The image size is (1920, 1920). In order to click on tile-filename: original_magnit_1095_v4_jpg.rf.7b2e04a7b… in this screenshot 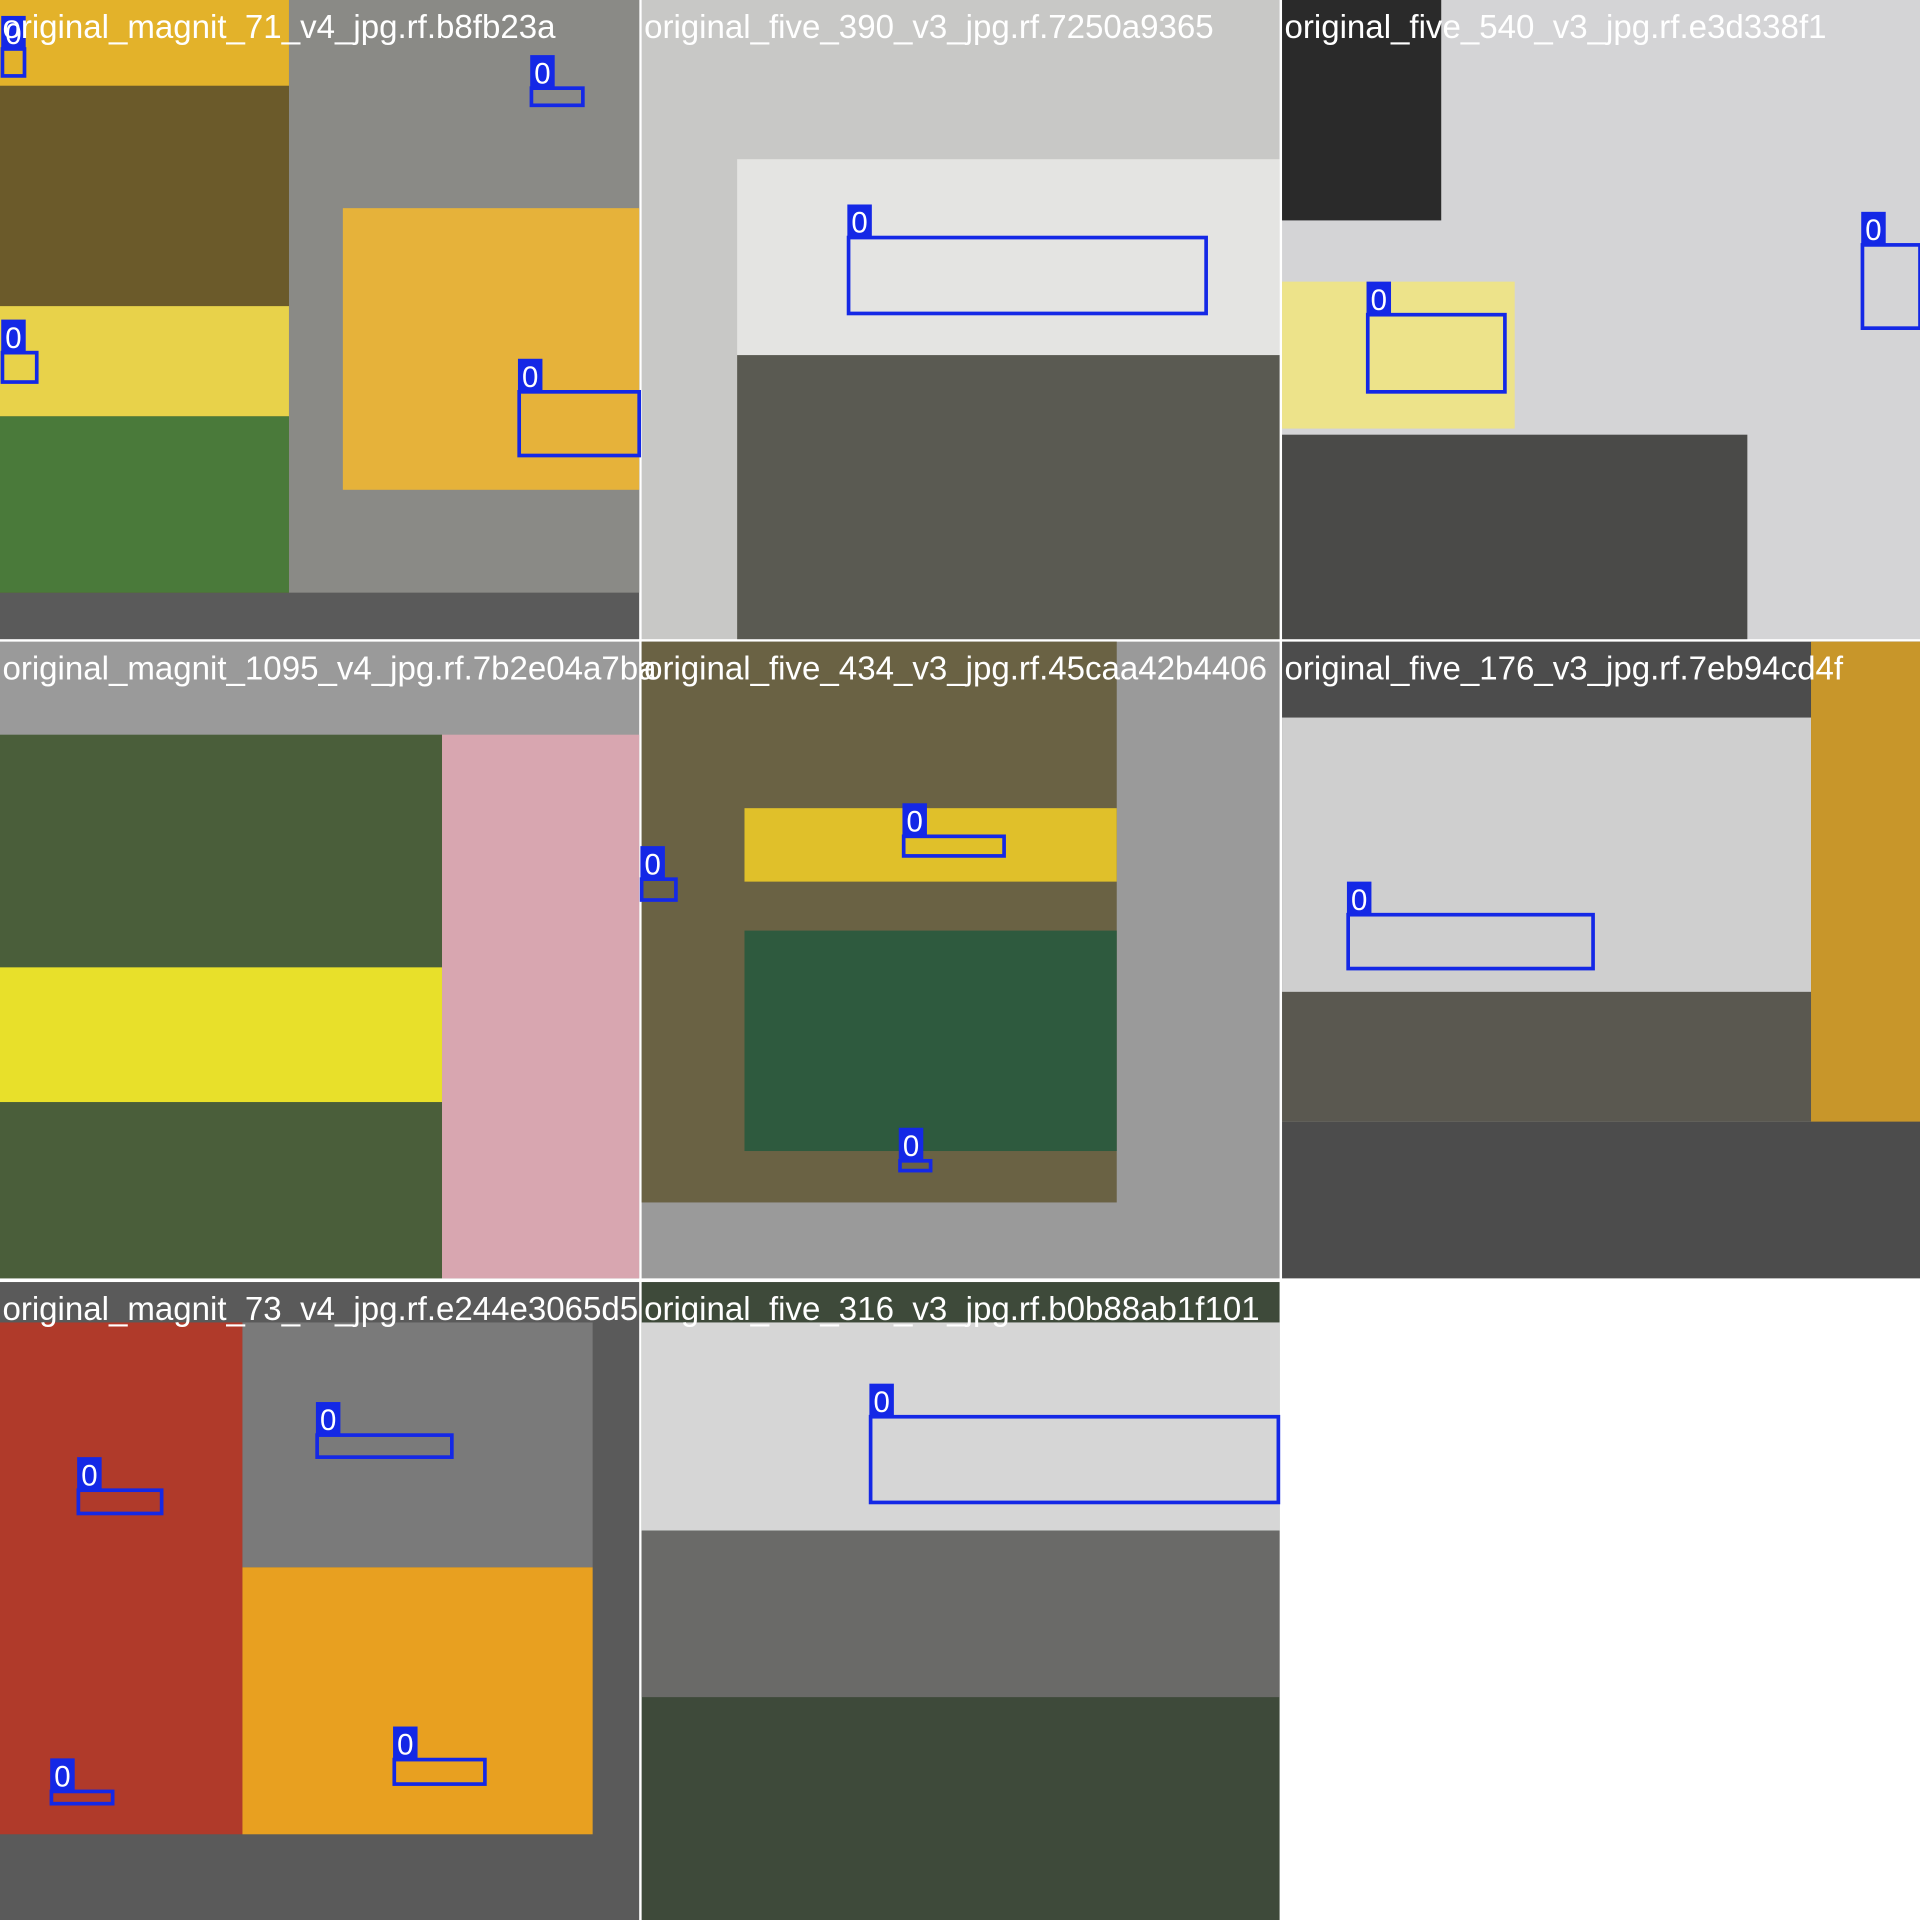, I will do `click(329, 669)`.